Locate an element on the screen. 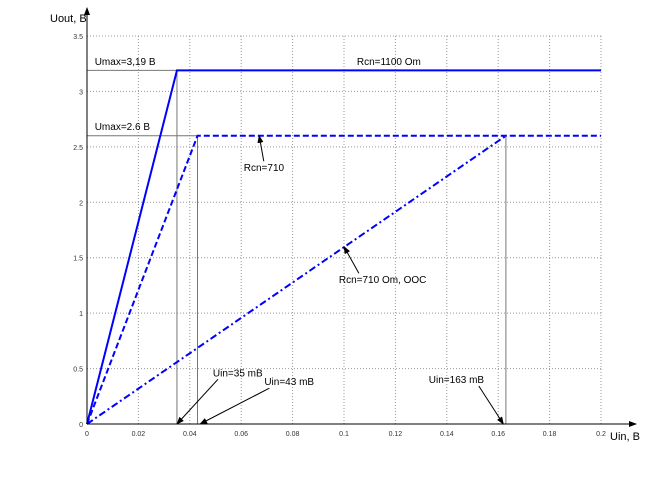 This screenshot has height=477, width=665. y-tick-label: 3.5 is located at coordinates (78, 37).